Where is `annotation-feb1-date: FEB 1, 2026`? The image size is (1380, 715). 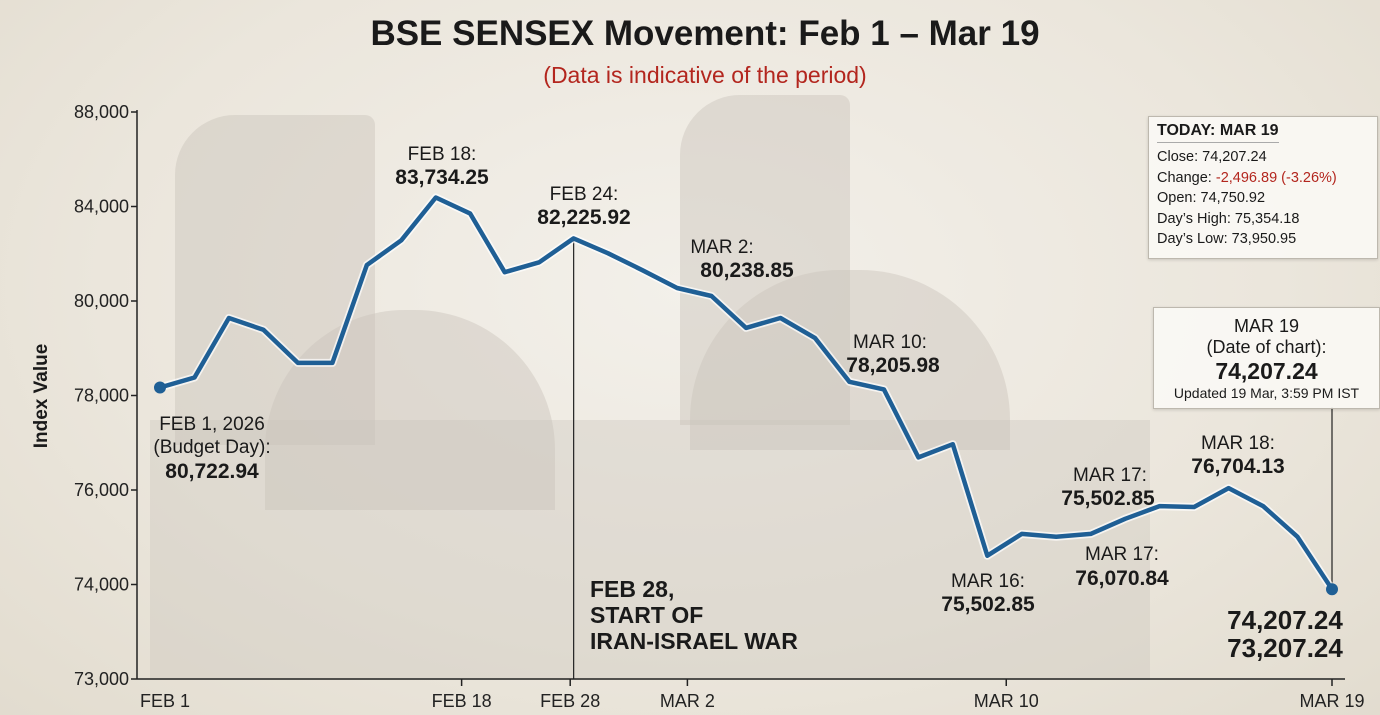 annotation-feb1-date: FEB 1, 2026 is located at coordinates (212, 424).